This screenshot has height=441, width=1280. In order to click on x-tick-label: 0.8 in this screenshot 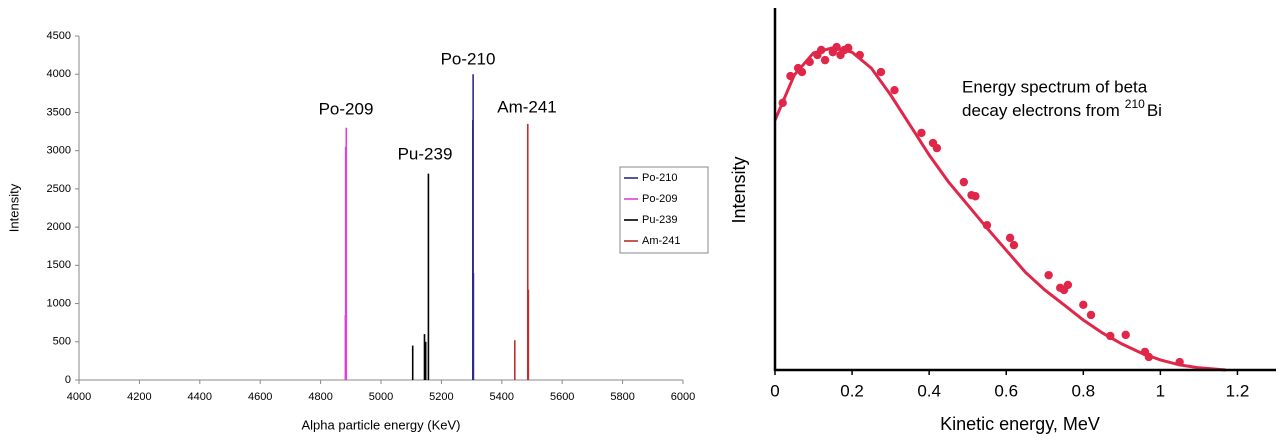, I will do `click(1083, 390)`.